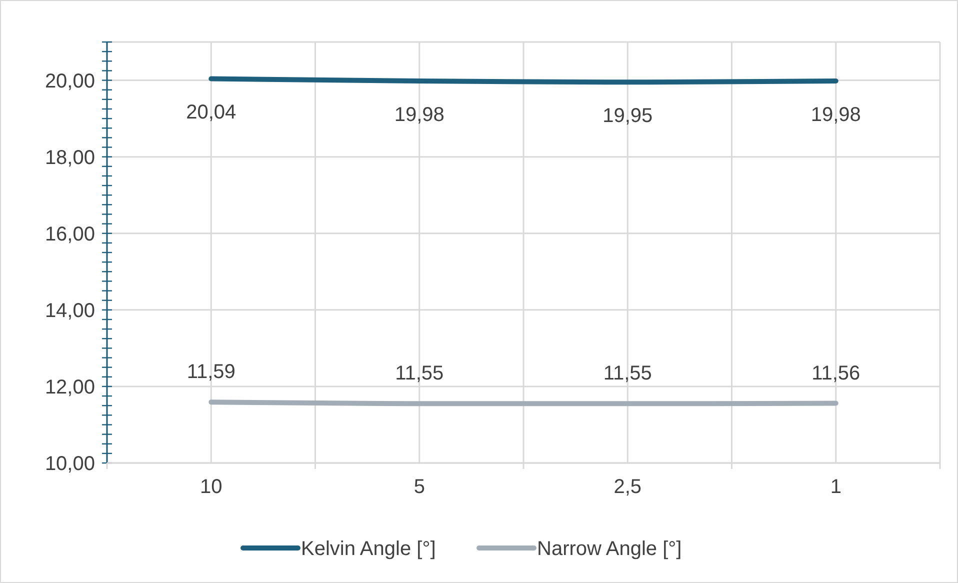  What do you see at coordinates (69, 311) in the screenshot?
I see `y-tick-label: 14,00` at bounding box center [69, 311].